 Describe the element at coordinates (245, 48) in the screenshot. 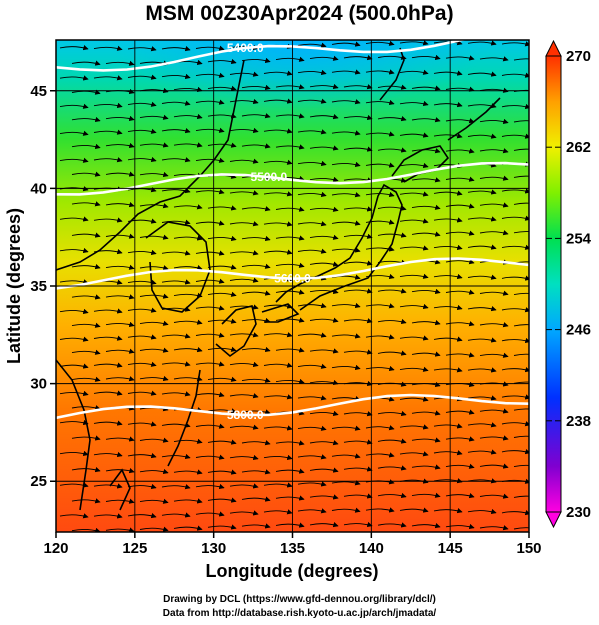

I see `contour-label: 5400.0` at that location.